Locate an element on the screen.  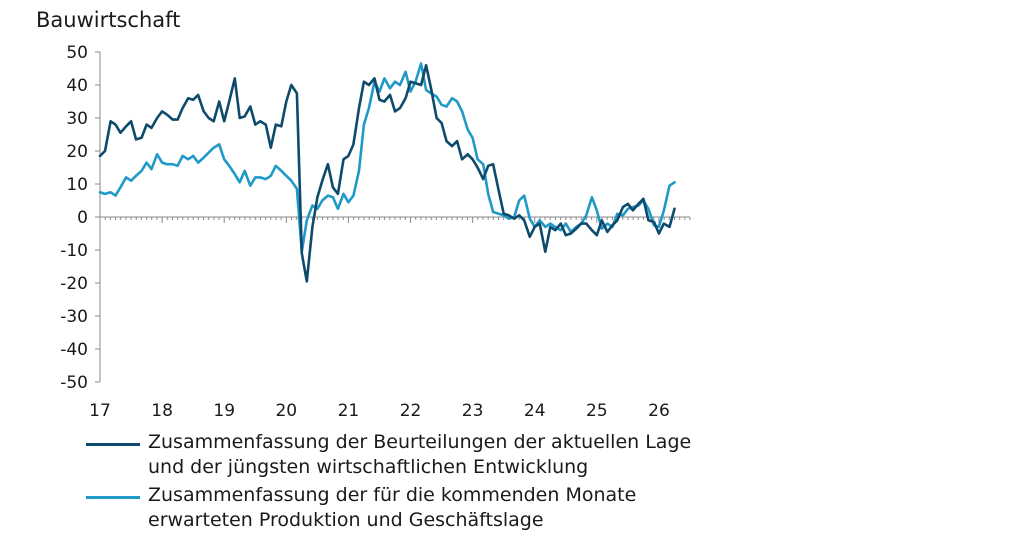
x-tick-label: 17 is located at coordinates (100, 411).